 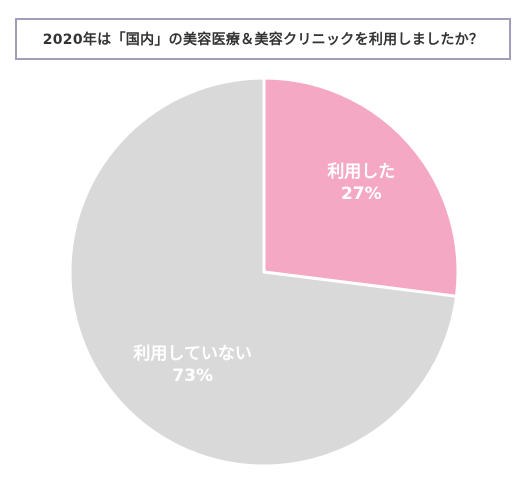 I want to click on chart-title: 2020年は「国内」の美容医療＆美容クリニックを利用しましたか？, so click(x=263, y=39).